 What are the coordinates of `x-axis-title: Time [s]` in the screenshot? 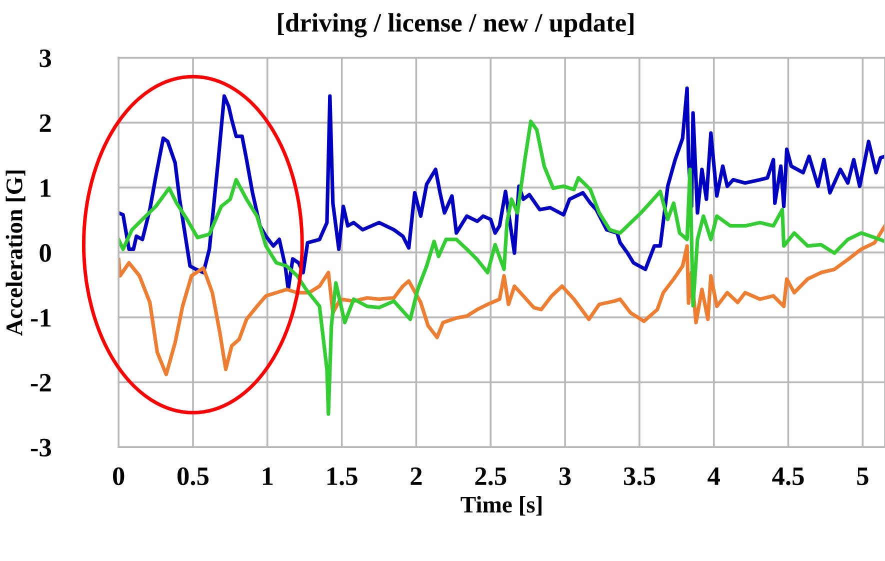 It's located at (501, 506).